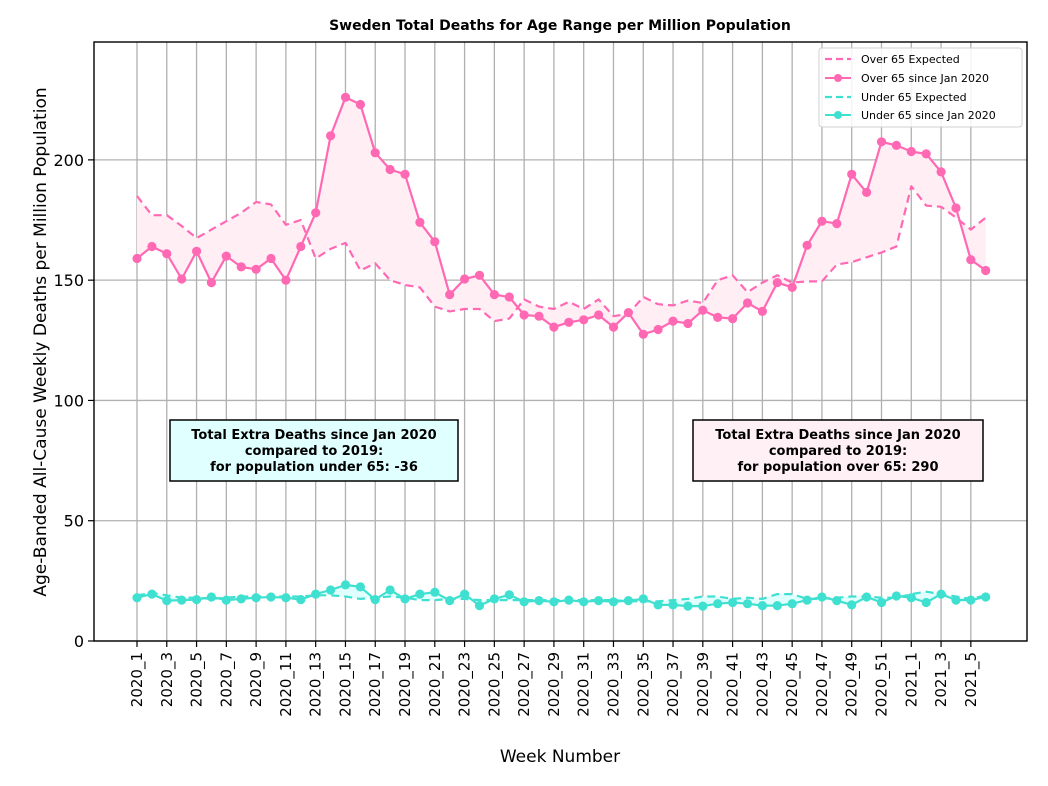 Image resolution: width=1048 pixels, height=786 pixels. I want to click on y-tick-label: 150, so click(68, 280).